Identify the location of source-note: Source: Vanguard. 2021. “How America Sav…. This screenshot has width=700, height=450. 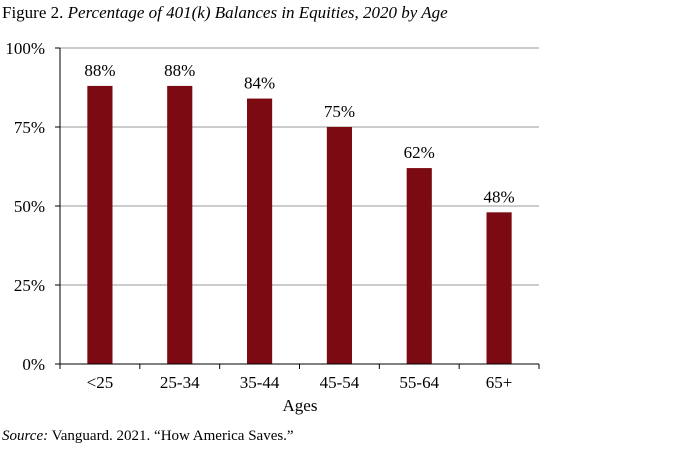
(148, 436).